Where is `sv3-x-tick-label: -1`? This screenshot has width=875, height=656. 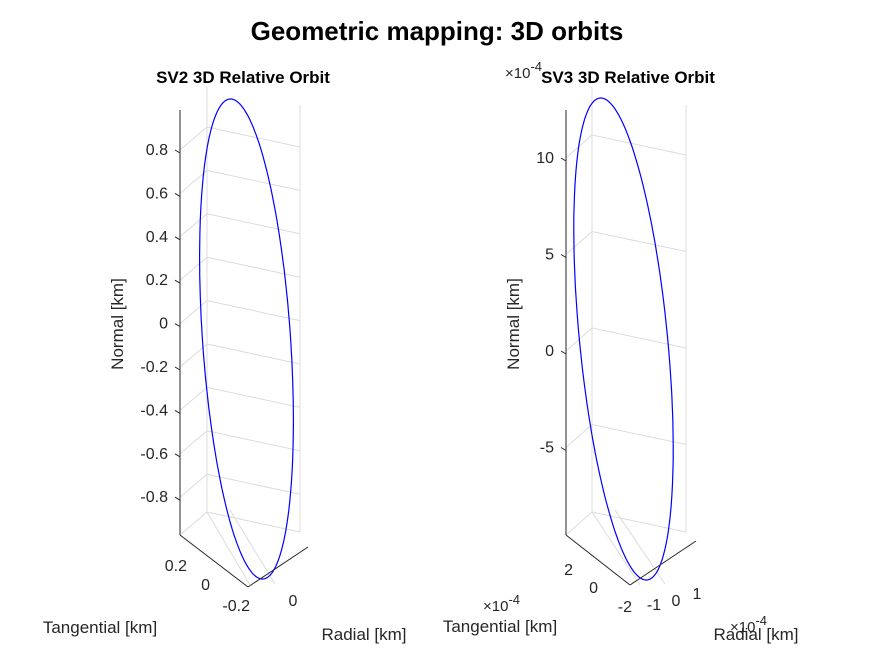 sv3-x-tick-label: -1 is located at coordinates (654, 605).